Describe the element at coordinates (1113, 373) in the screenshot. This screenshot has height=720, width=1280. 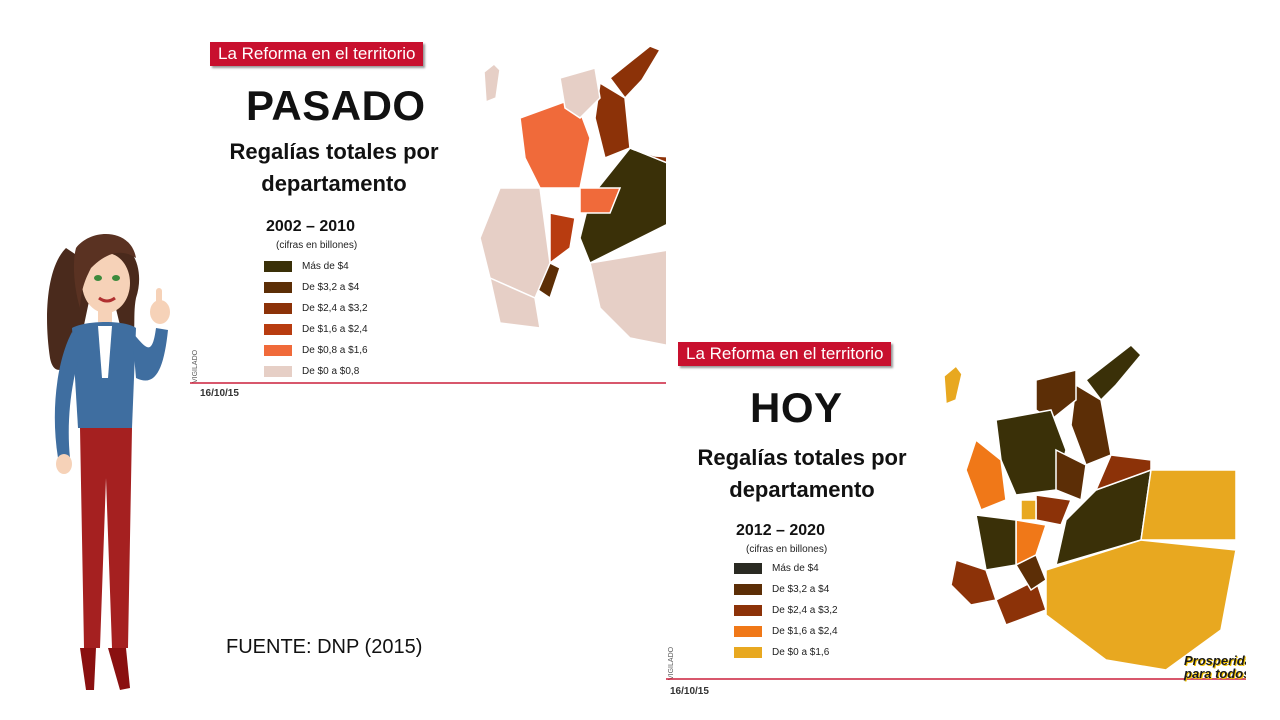
I see `now-map-region-guajira` at that location.